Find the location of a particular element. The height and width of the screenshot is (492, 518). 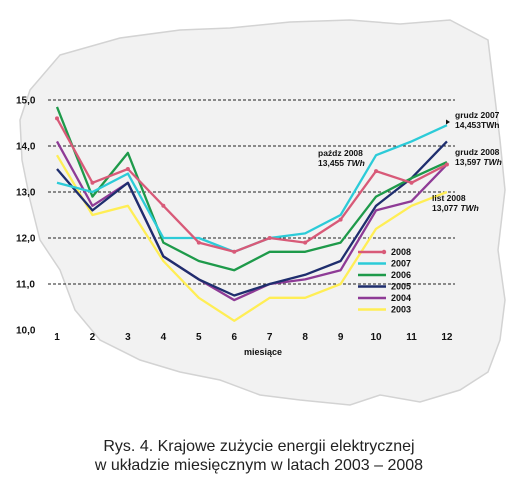

x-tick-label: 6 is located at coordinates (234, 337).